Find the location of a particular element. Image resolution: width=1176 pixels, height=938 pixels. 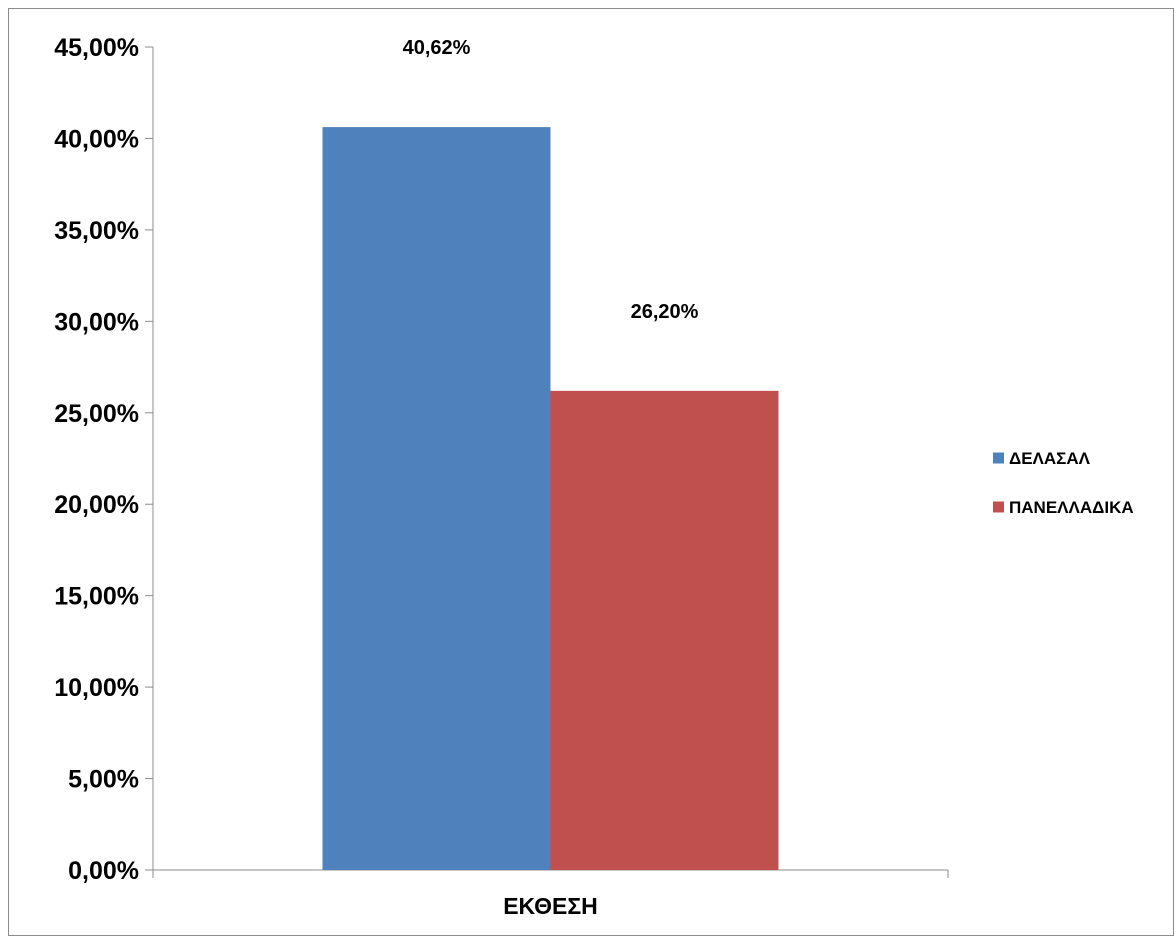

data-labels: 40,62% 26,20% is located at coordinates (551, 180).